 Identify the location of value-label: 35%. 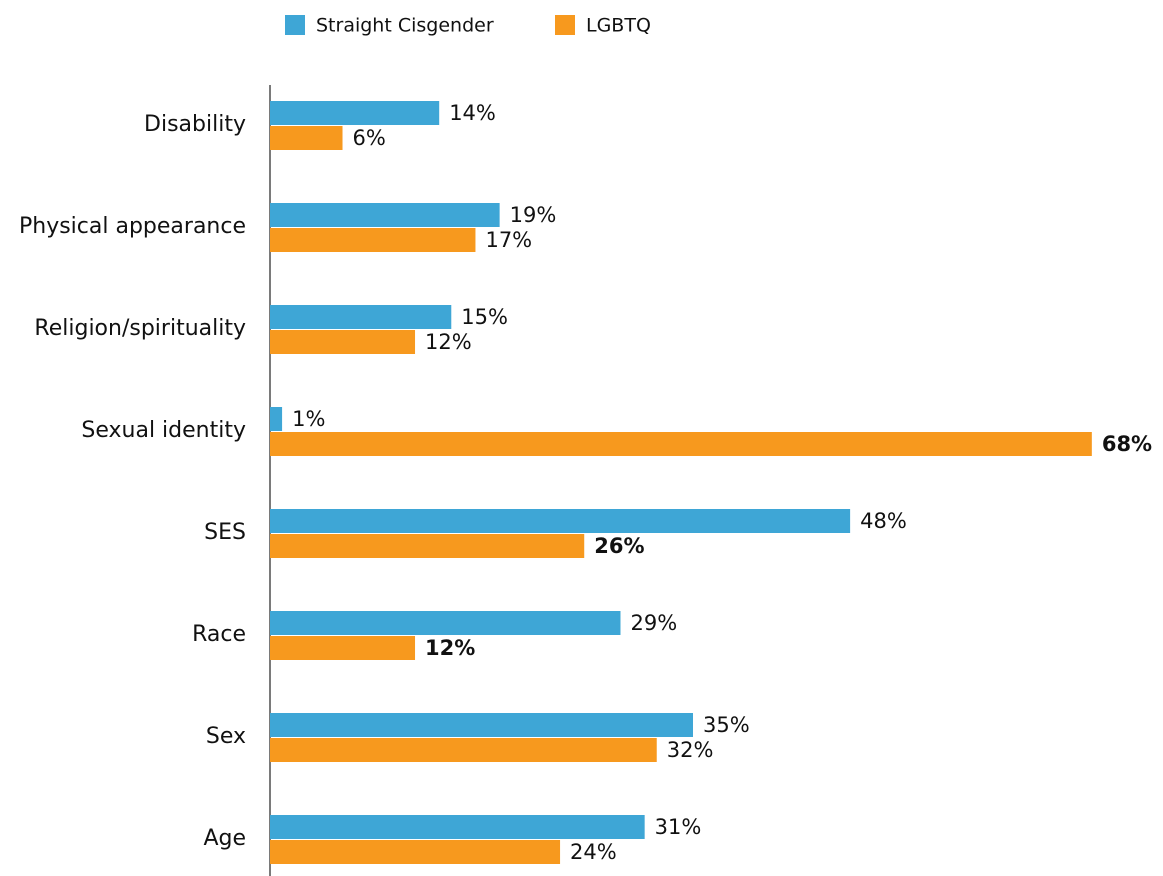
(726, 725).